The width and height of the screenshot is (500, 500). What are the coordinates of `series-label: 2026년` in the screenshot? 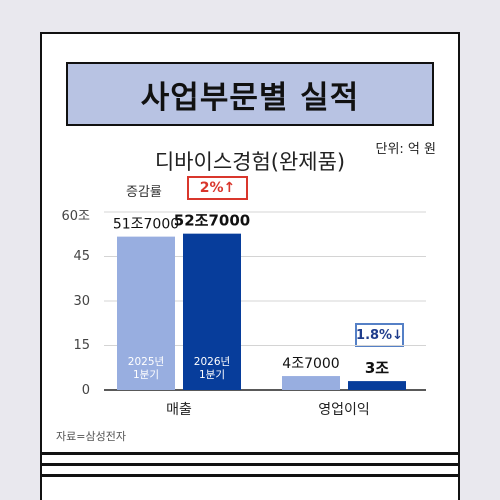 It's located at (212, 362).